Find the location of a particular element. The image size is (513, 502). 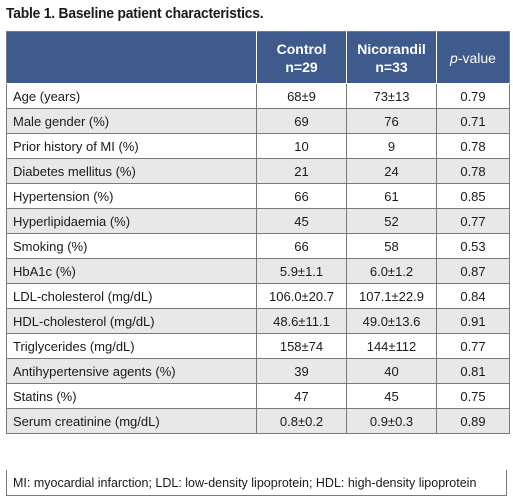

row-pvalue: 0.91 is located at coordinates (473, 321).